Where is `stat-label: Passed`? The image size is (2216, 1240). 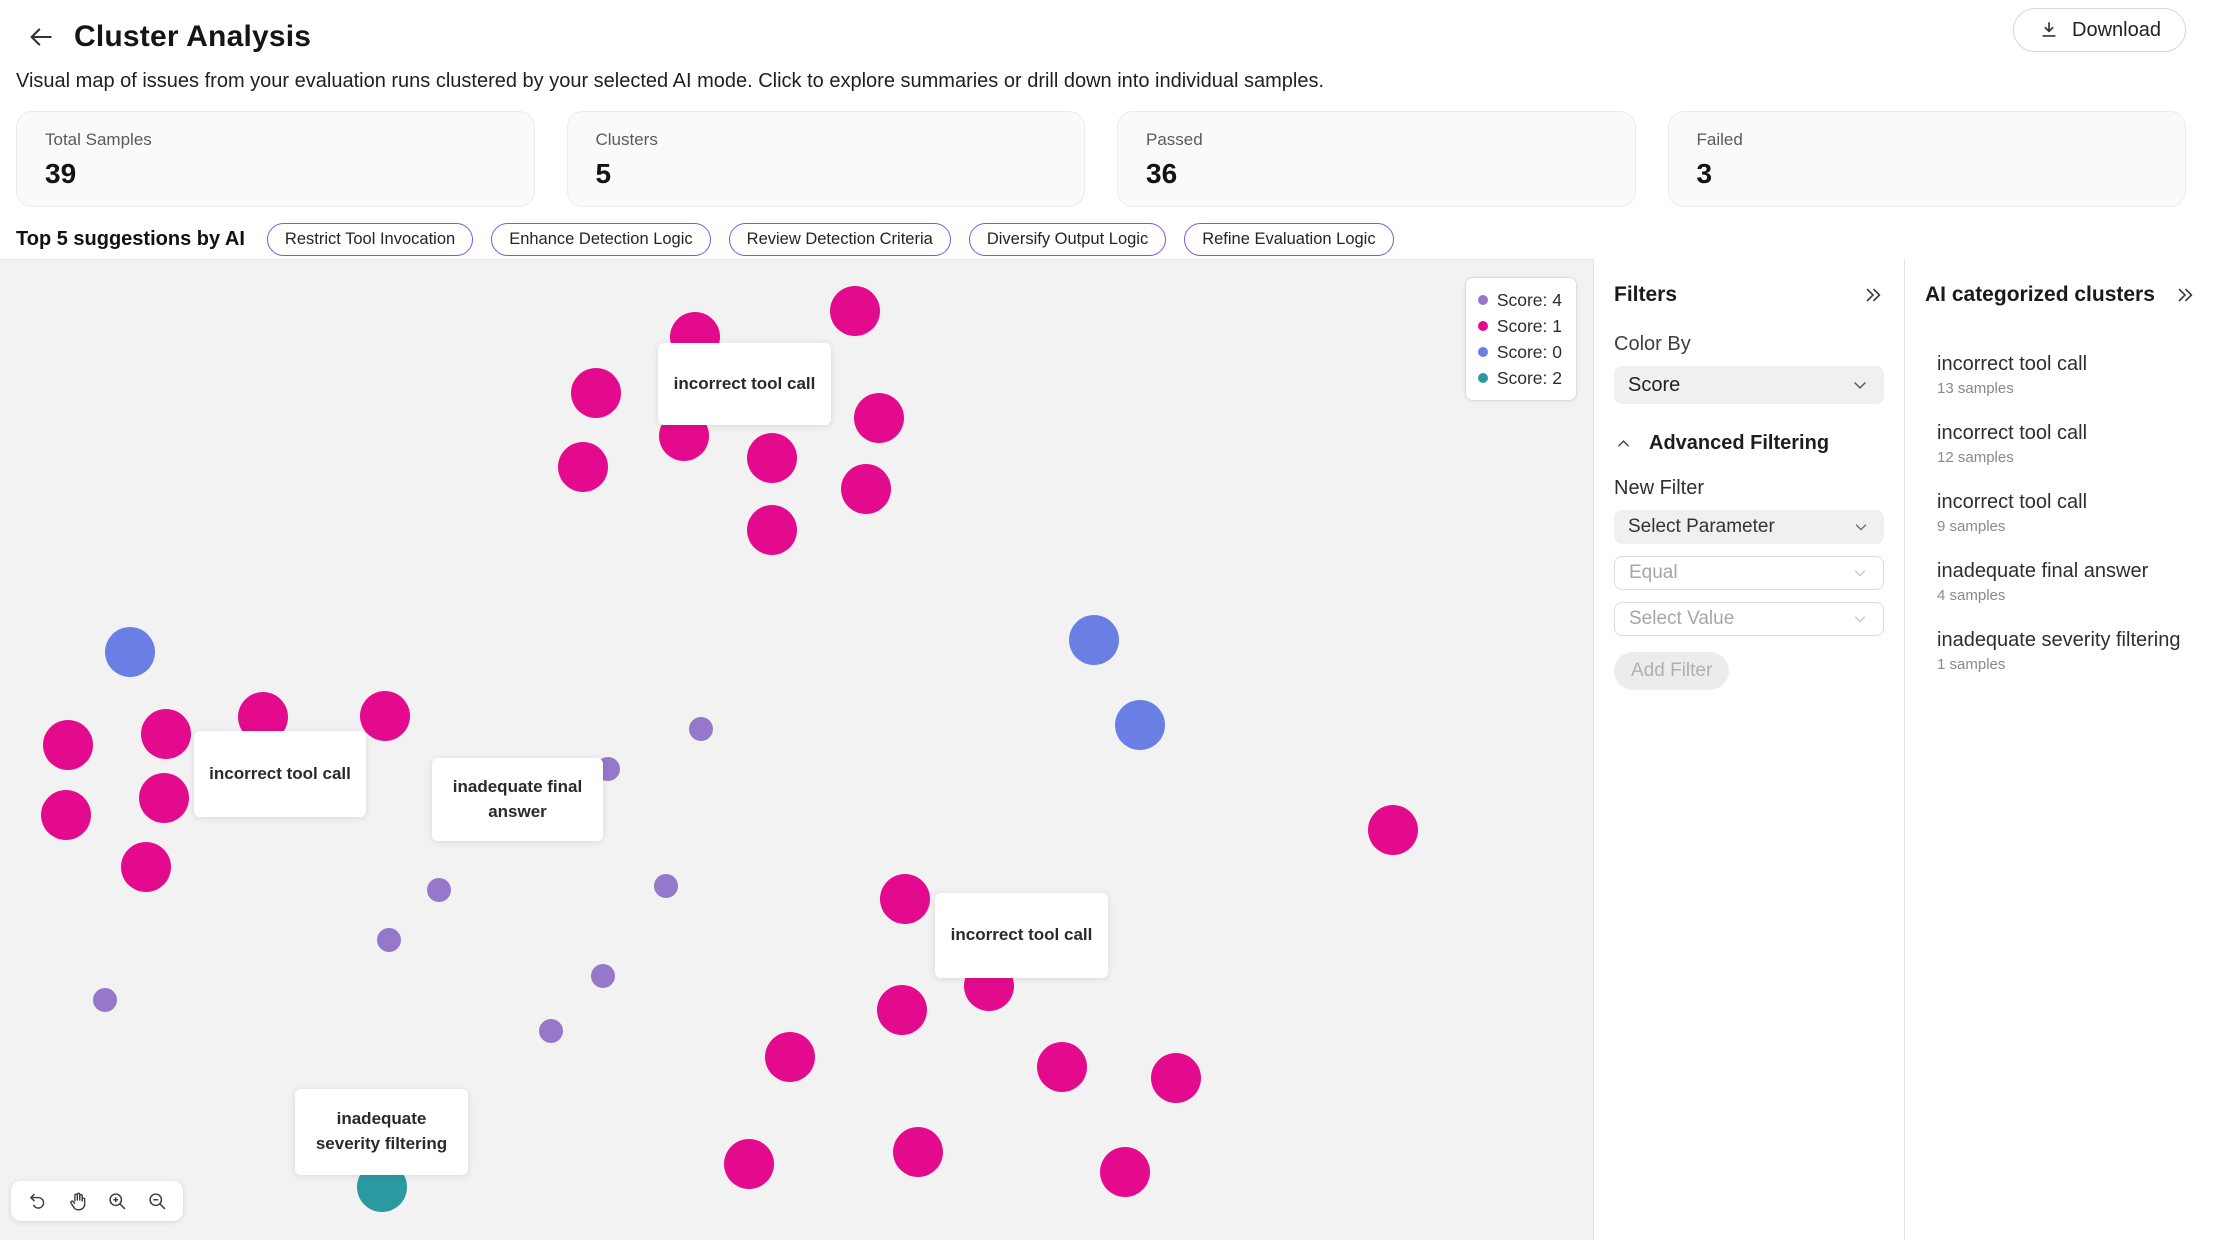
stat-label: Passed is located at coordinates (1174, 139).